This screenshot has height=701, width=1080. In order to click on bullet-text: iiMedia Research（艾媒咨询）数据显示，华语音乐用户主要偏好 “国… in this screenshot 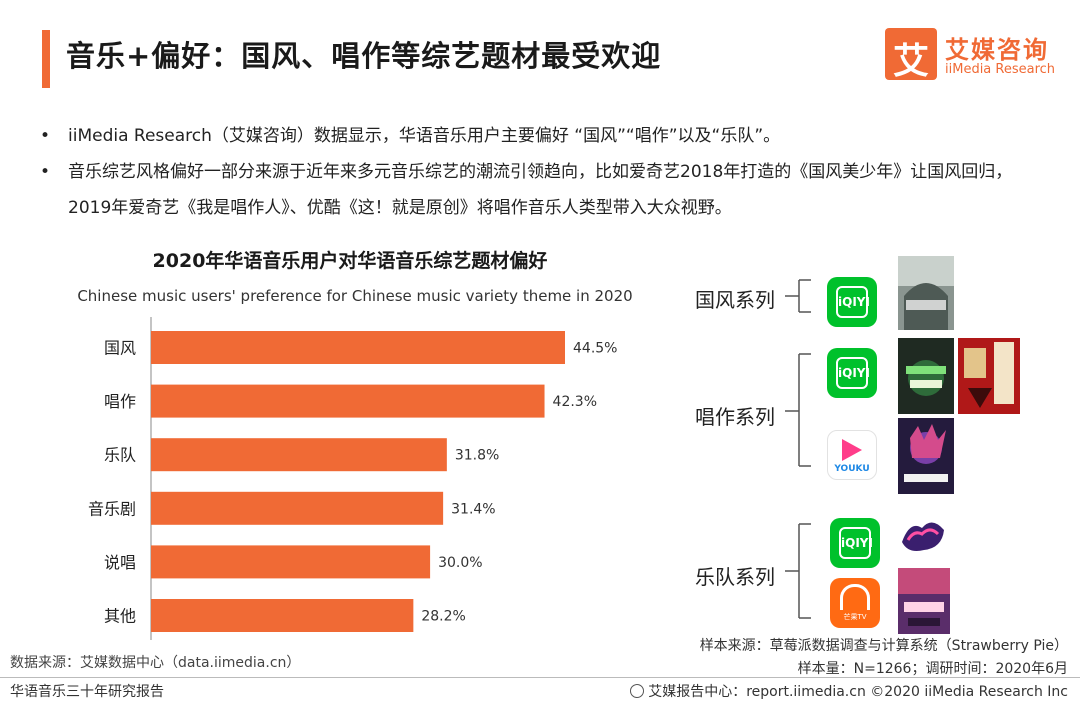, I will do `click(424, 136)`.